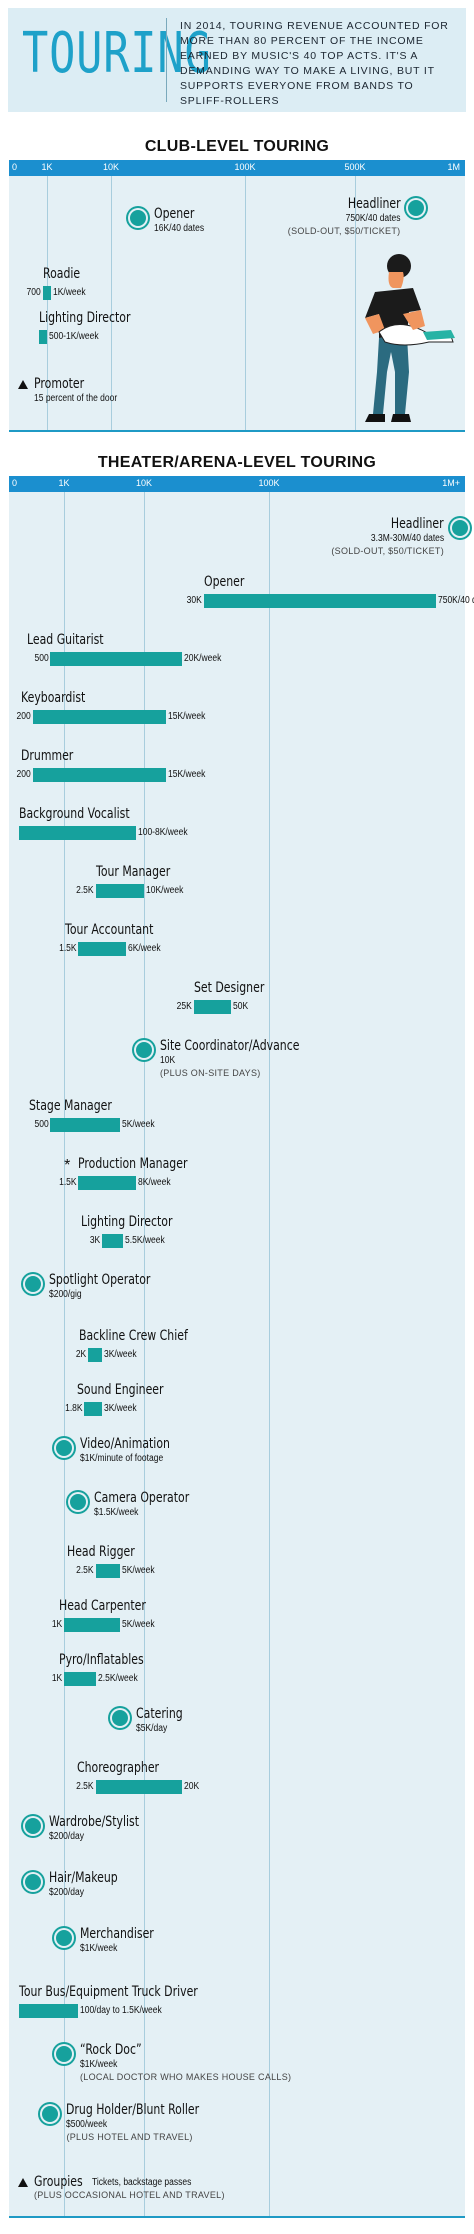 Image resolution: width=474 pixels, height=2234 pixels. Describe the element at coordinates (99, 717) in the screenshot. I see `bar-keyboardist` at that location.